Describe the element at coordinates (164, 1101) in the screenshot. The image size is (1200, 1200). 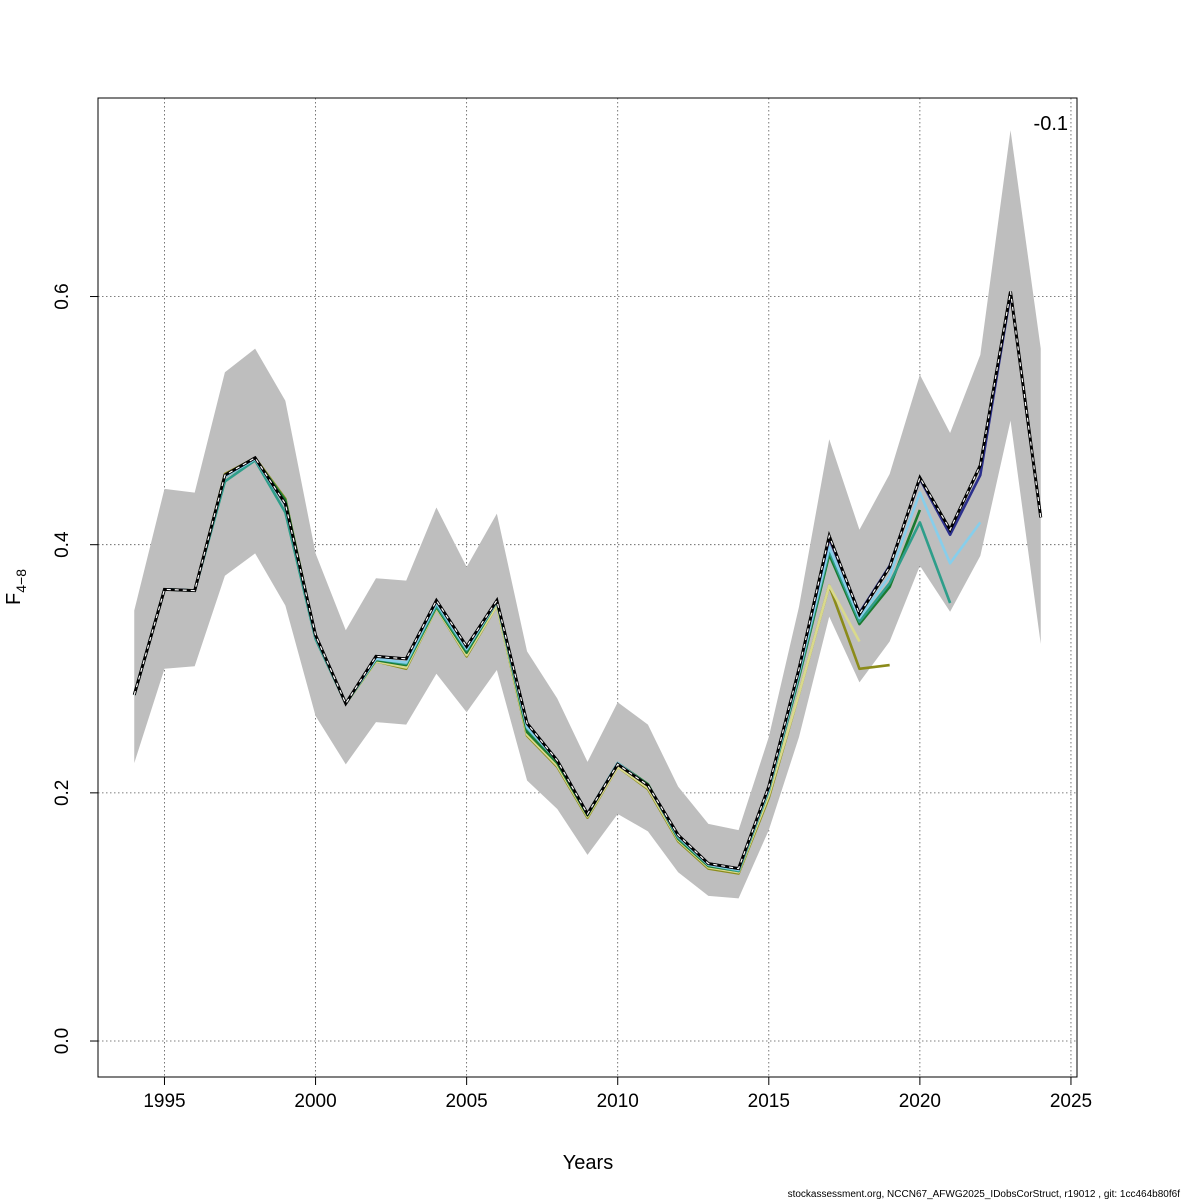
I see `x-tick-label-1995: 1995` at that location.